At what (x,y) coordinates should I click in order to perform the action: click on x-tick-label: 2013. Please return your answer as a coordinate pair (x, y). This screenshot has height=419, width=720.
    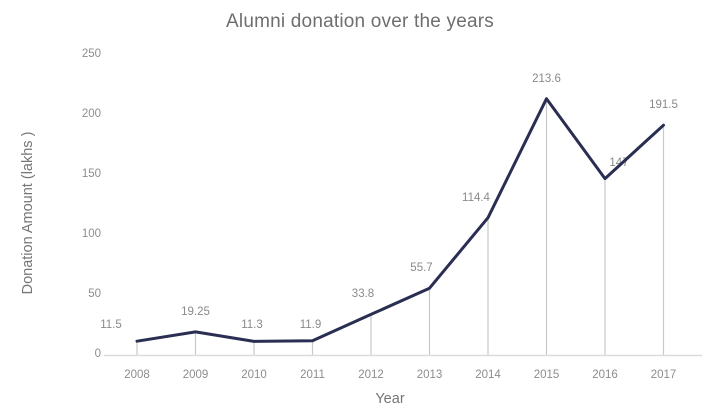
    Looking at the image, I should click on (429, 375).